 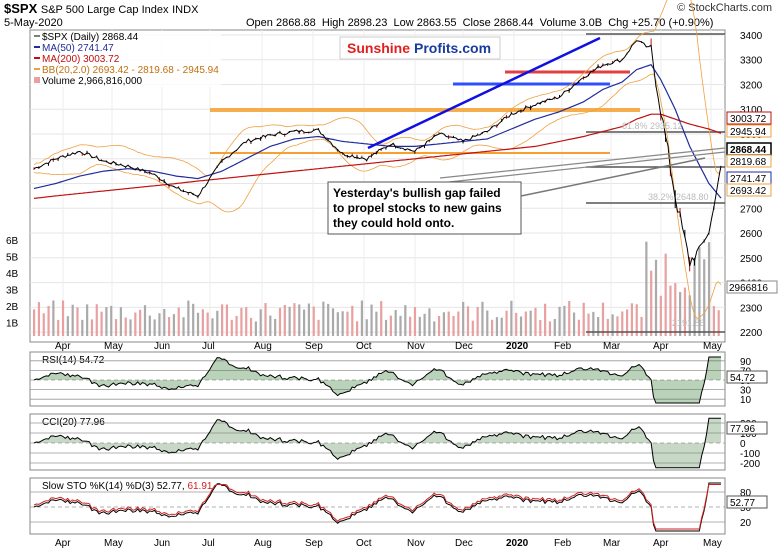 I want to click on x-tick-label-bottom: Mar, so click(x=612, y=543).